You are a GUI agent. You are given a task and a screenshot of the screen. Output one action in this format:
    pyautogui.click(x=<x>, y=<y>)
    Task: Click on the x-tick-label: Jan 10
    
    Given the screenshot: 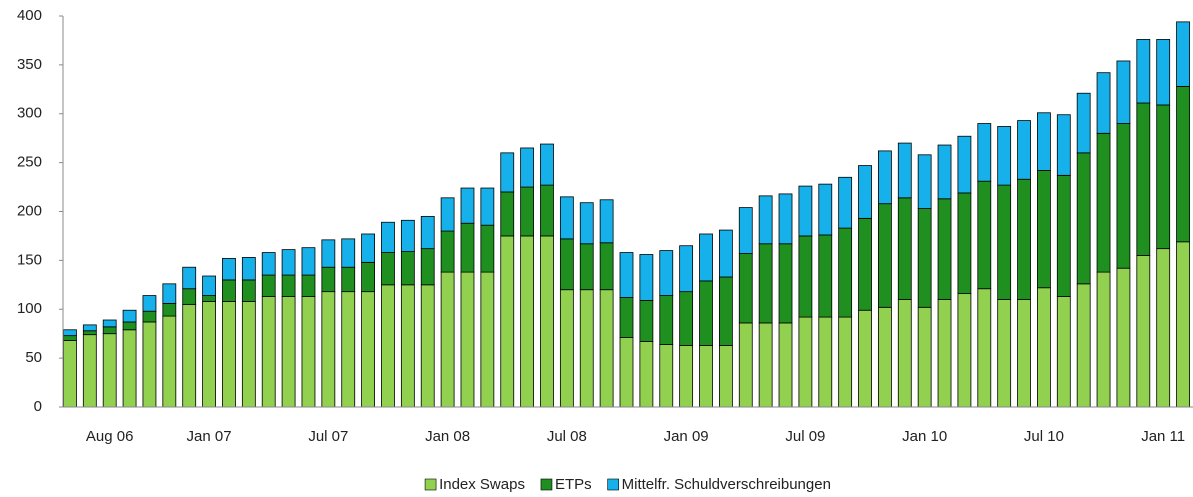 What is the action you would take?
    pyautogui.click(x=924, y=436)
    